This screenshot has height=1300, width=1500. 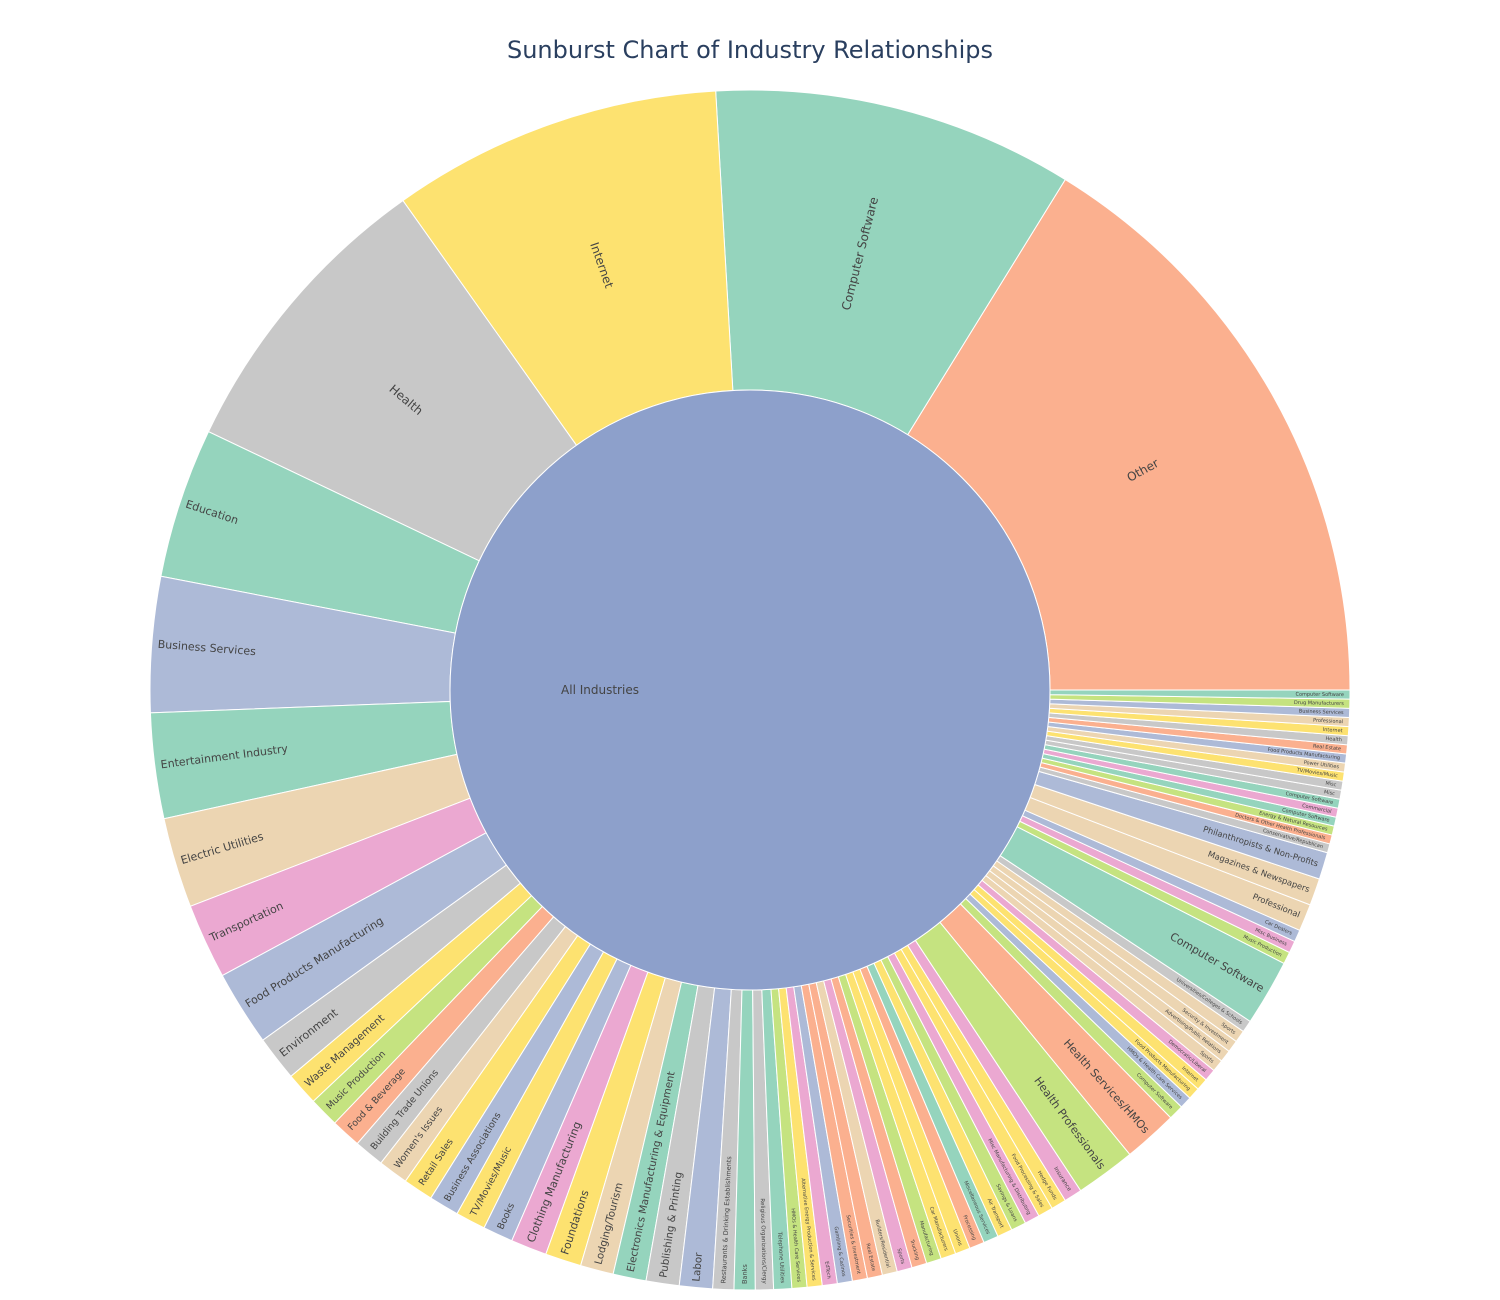 I want to click on label-edtech-32: EdTech, so click(x=827, y=1270).